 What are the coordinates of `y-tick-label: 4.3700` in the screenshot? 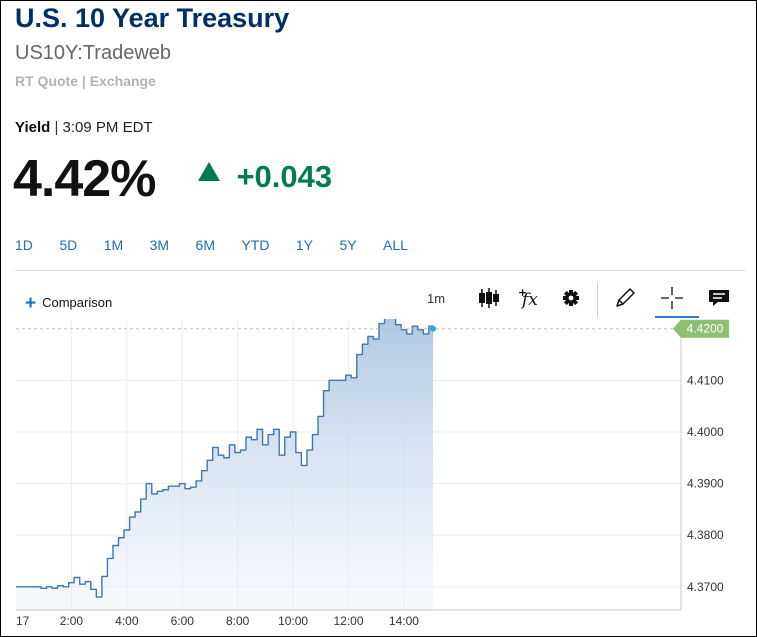 It's located at (705, 587).